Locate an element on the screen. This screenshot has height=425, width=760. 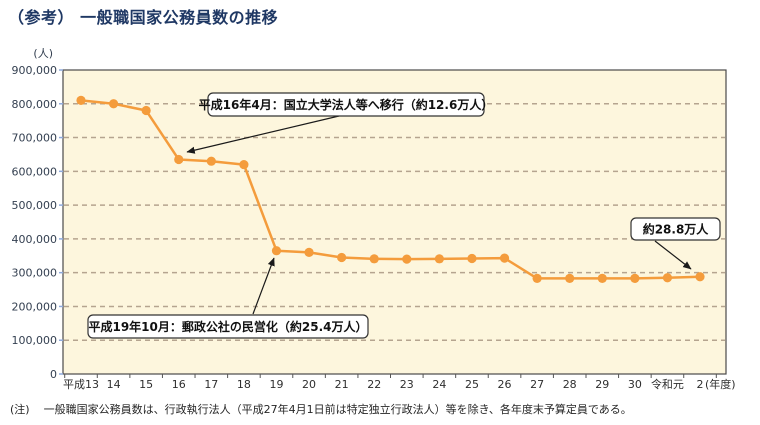
x-axis-label: 26 is located at coordinates (505, 384).